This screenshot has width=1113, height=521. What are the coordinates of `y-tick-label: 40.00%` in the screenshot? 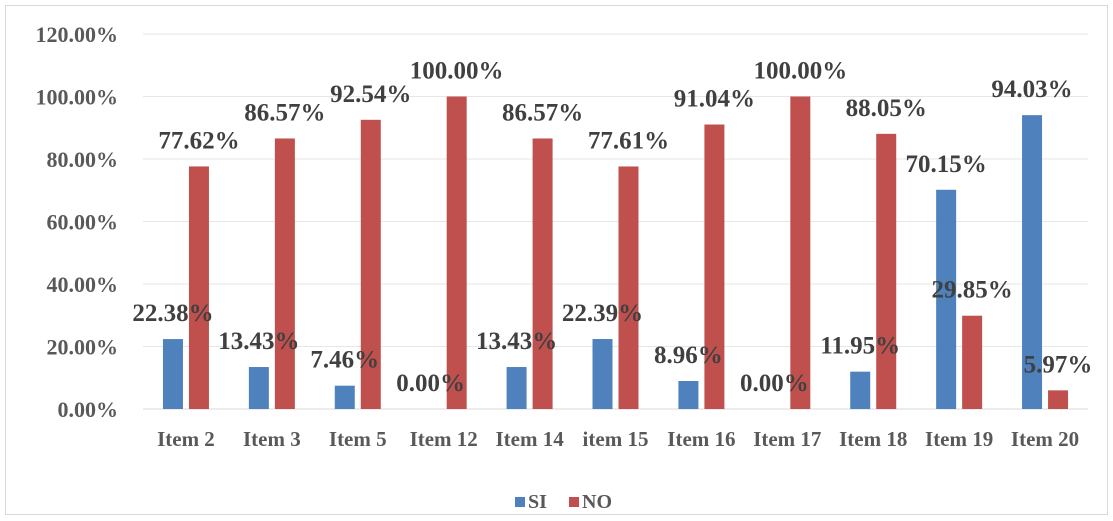 It's located at (83, 284).